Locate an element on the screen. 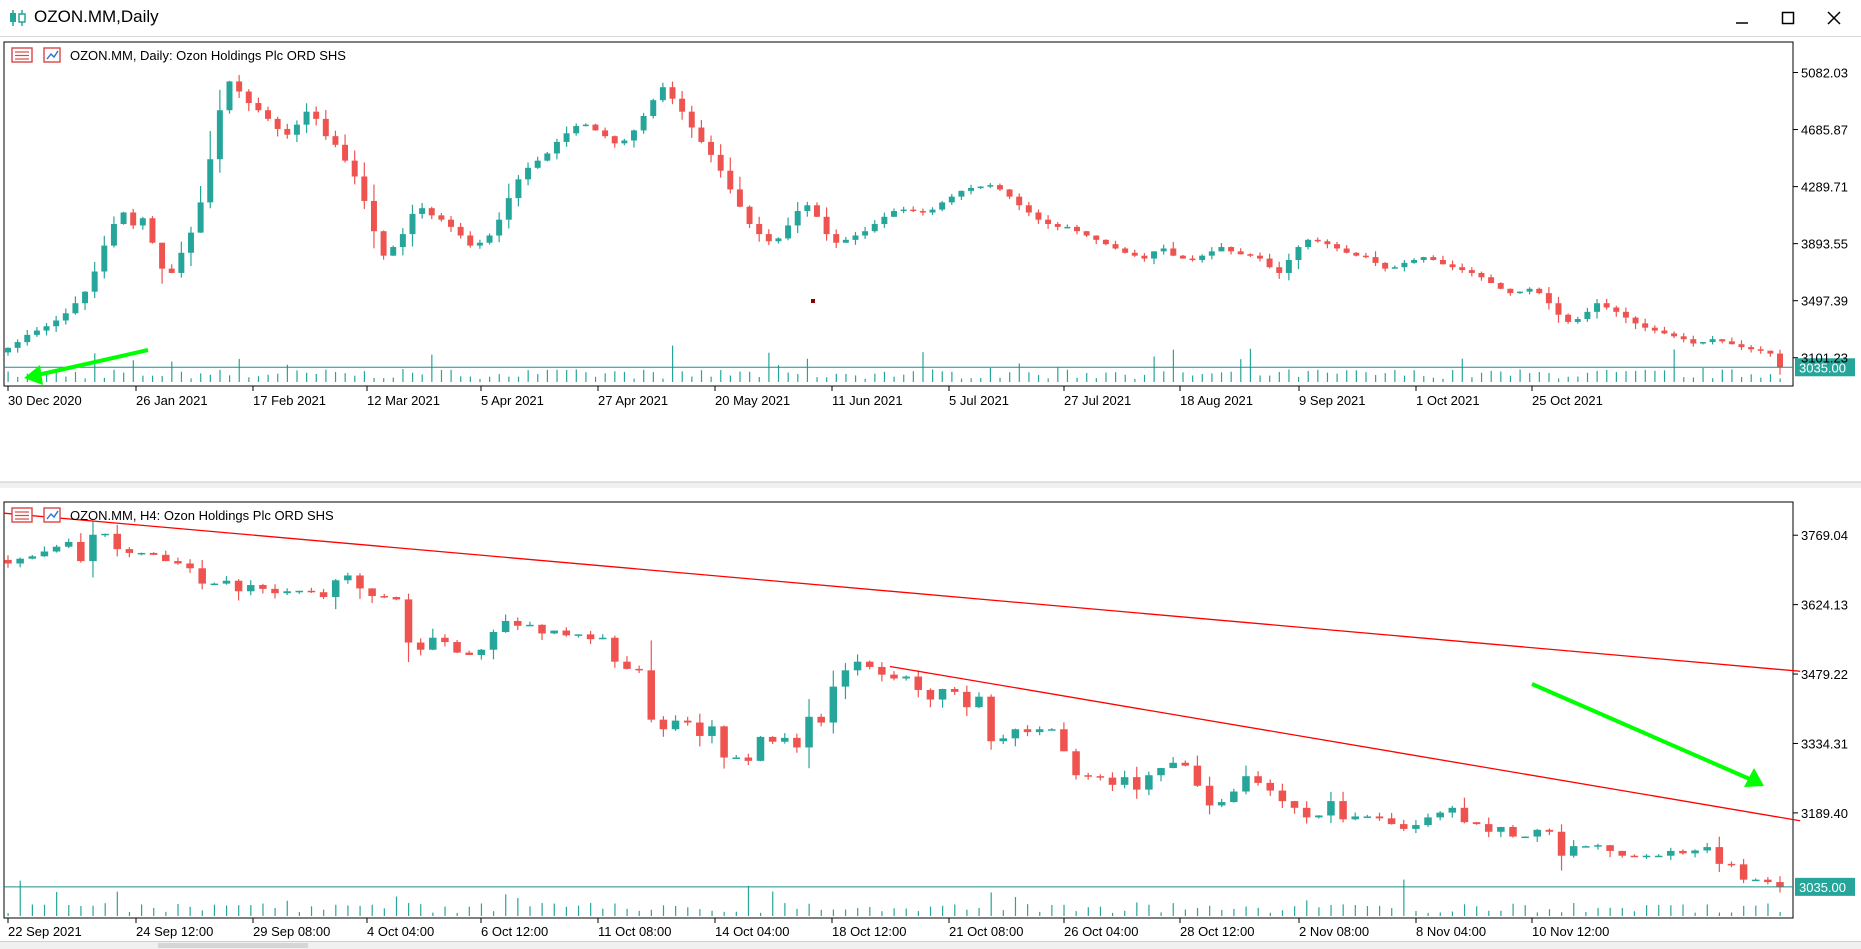  x-tick-label: 14 Oct 04:00 is located at coordinates (752, 931).